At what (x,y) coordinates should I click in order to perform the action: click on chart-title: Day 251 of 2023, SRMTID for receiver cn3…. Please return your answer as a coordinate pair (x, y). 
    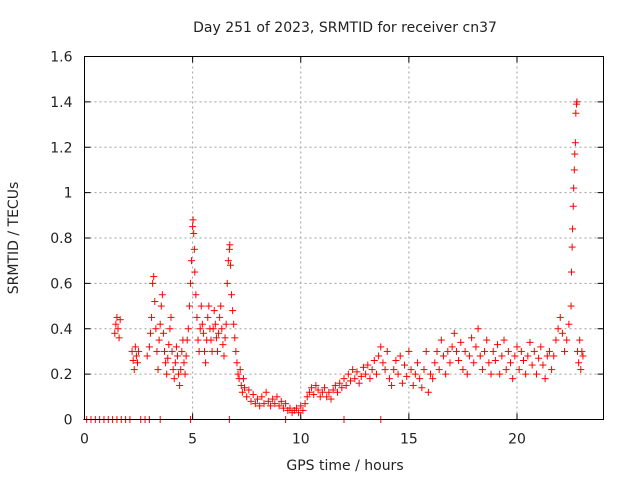
    Looking at the image, I should click on (345, 28).